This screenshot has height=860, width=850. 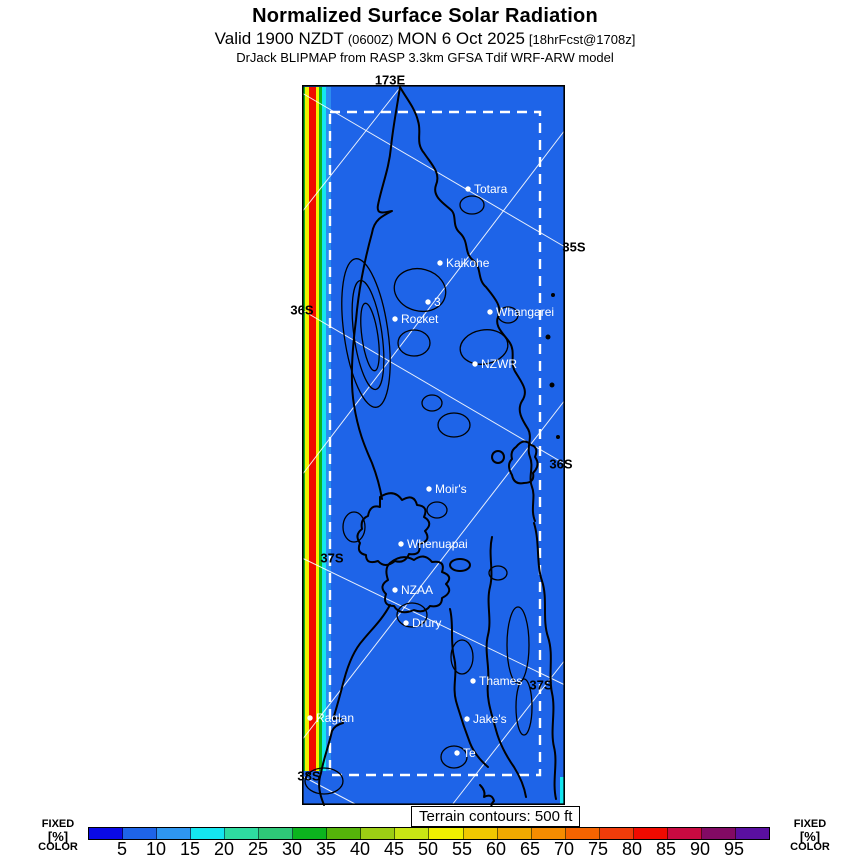 I want to click on fixed-label-line: COLOR, so click(x=58, y=847).